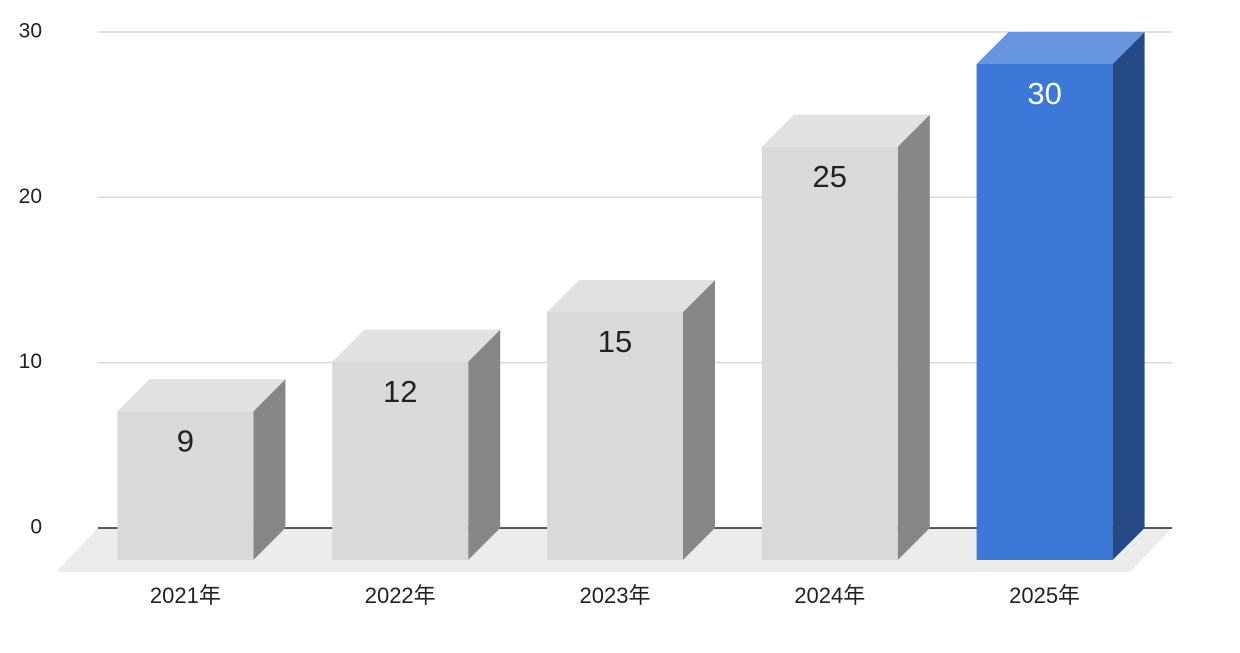 This screenshot has height=653, width=1240. What do you see at coordinates (185, 595) in the screenshot?
I see `x-tick-label: 2021年` at bounding box center [185, 595].